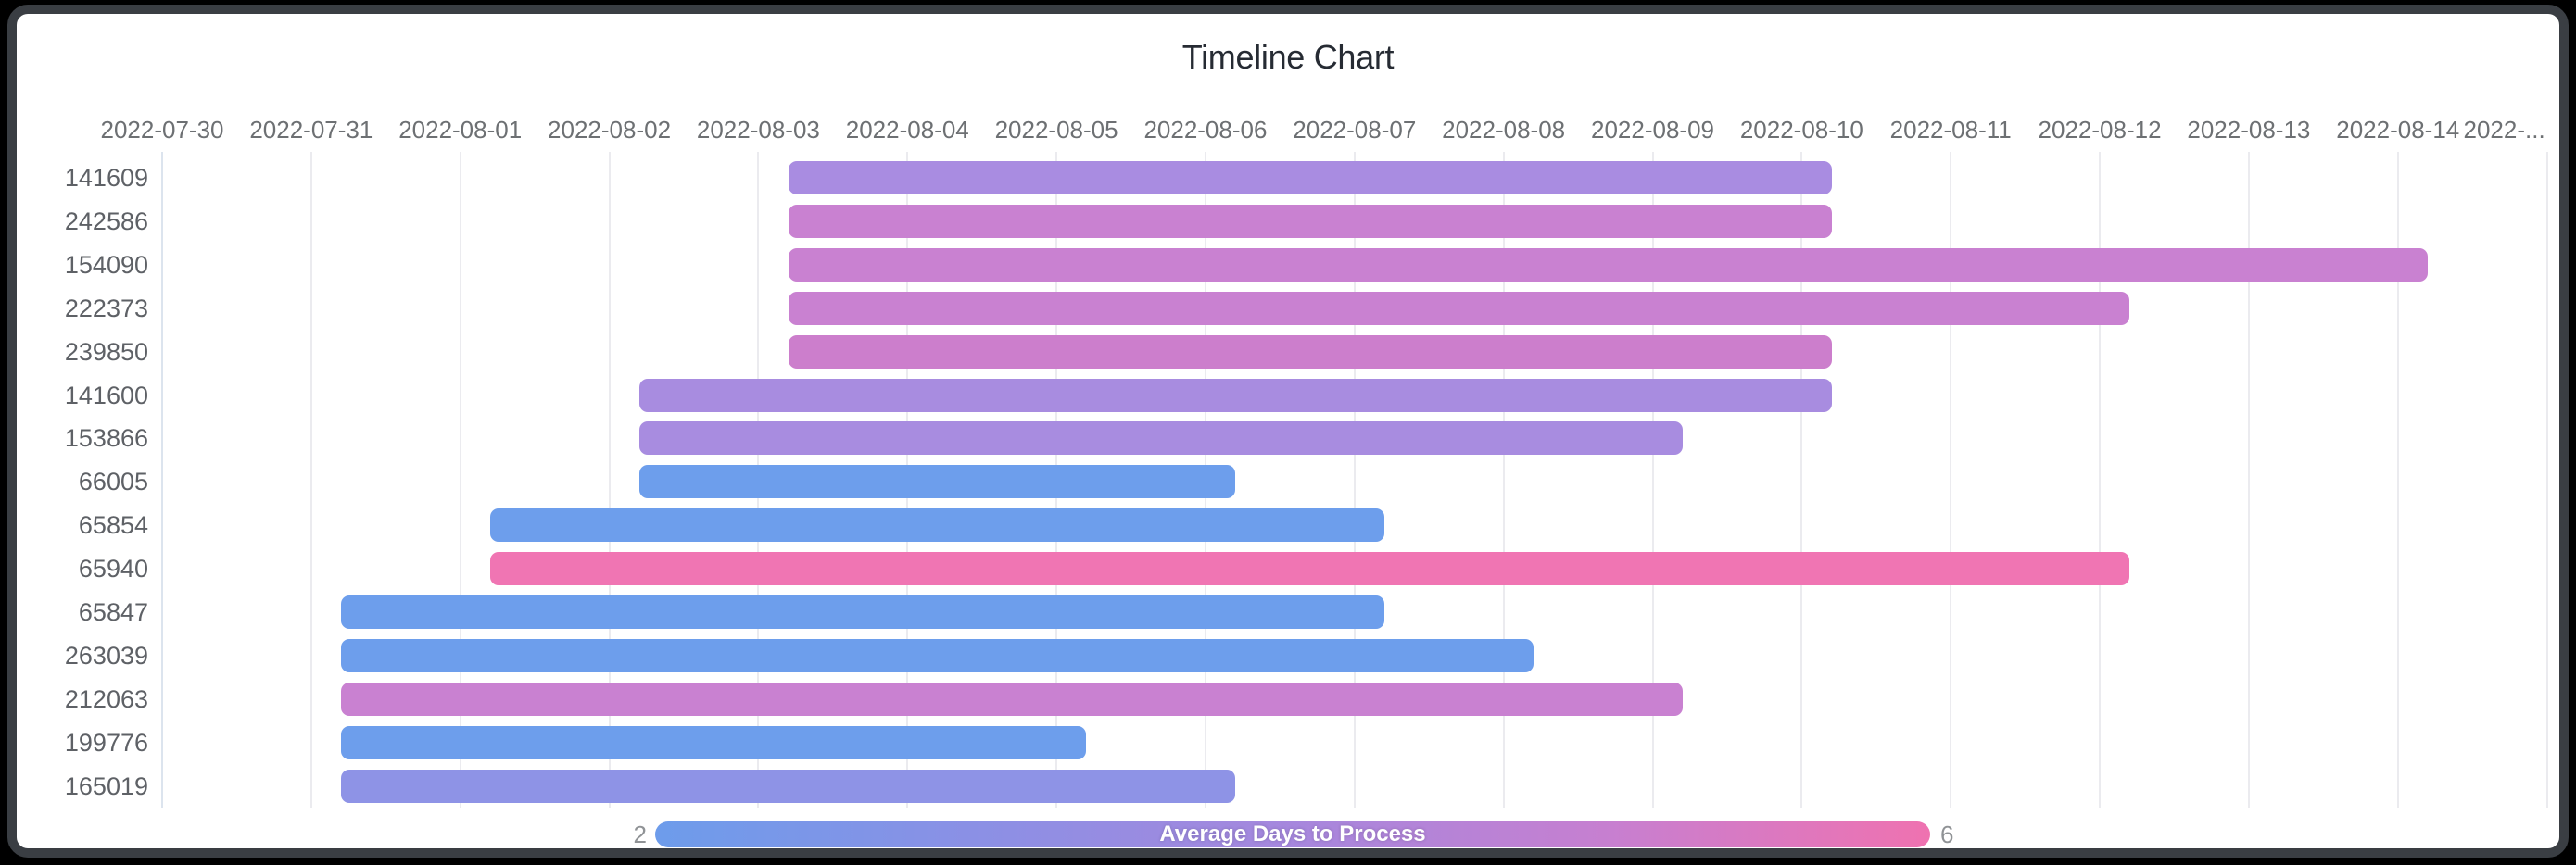 The height and width of the screenshot is (865, 2576). What do you see at coordinates (106, 742) in the screenshot?
I see `row-label-199776: 199776` at bounding box center [106, 742].